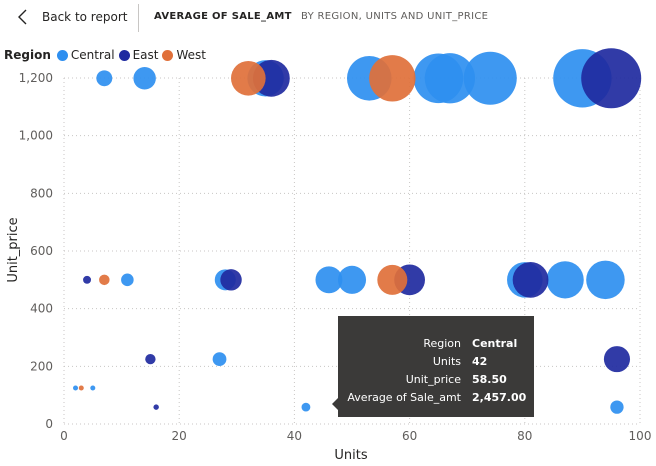 The image size is (656, 466). What do you see at coordinates (62, 55) in the screenshot?
I see `legend-dot-central-icon` at bounding box center [62, 55].